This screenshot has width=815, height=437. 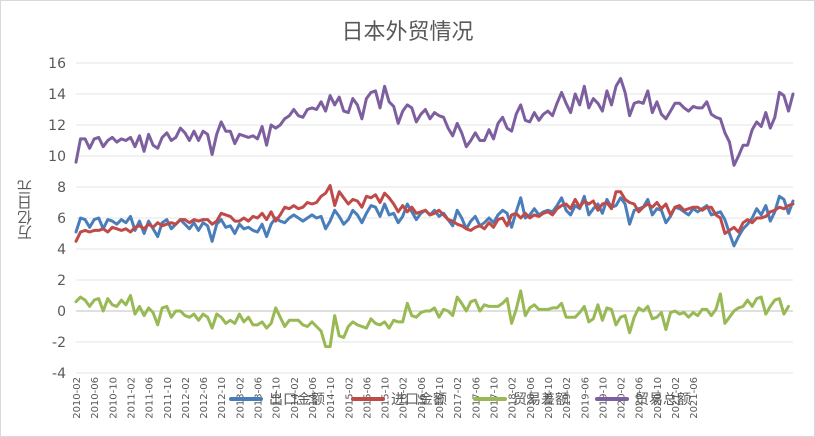 What do you see at coordinates (549, 398) in the screenshot?
I see `x-tick-label: 2018-10` at bounding box center [549, 398].